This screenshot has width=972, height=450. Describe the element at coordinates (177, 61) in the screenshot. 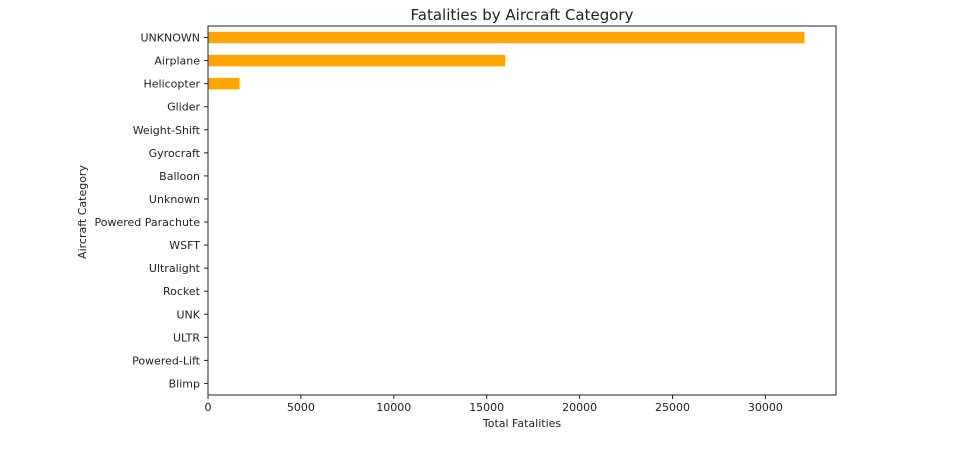

I see `y-tick-label-1: Airplane` at that location.